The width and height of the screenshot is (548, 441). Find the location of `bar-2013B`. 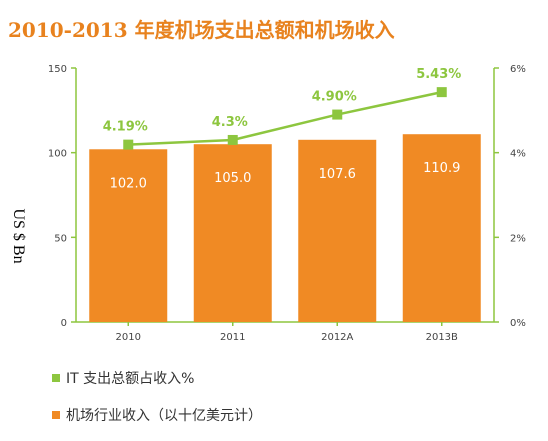

bar-2013B is located at coordinates (441, 228).